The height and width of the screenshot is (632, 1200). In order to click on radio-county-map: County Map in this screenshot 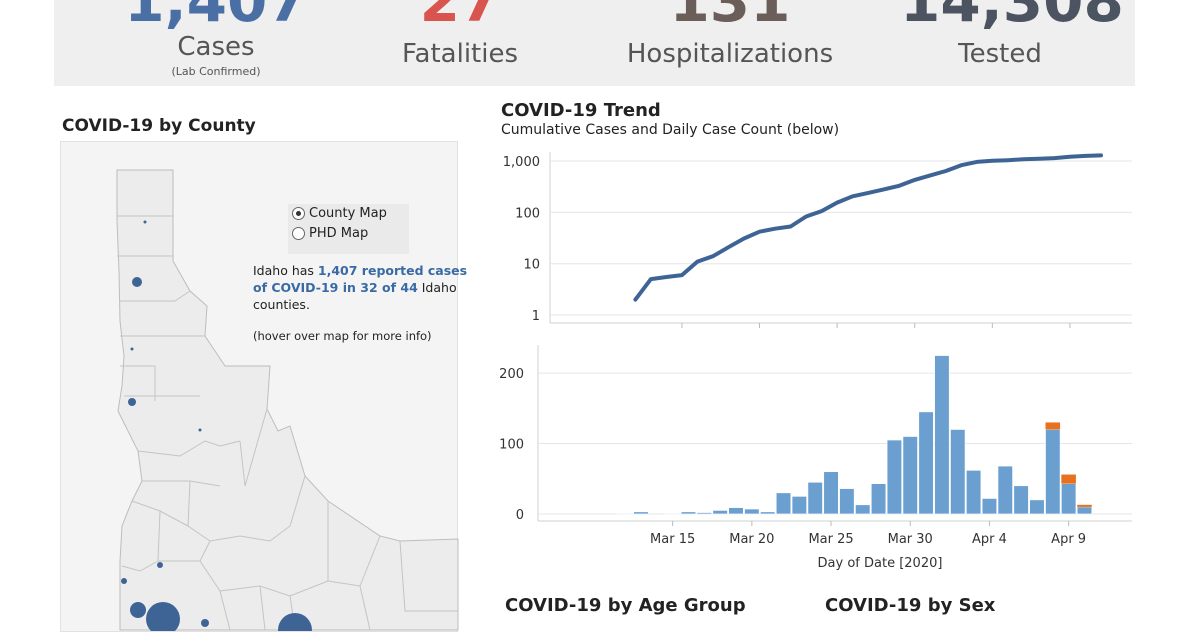, I will do `click(339, 213)`.